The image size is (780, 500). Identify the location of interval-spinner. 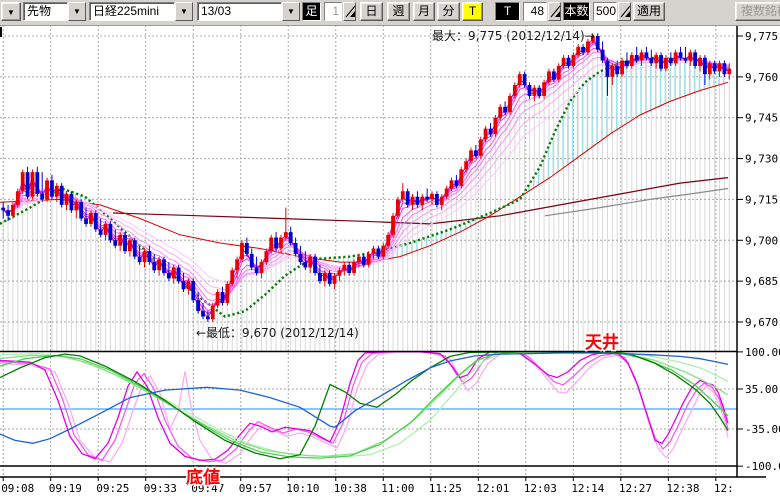
(349, 11).